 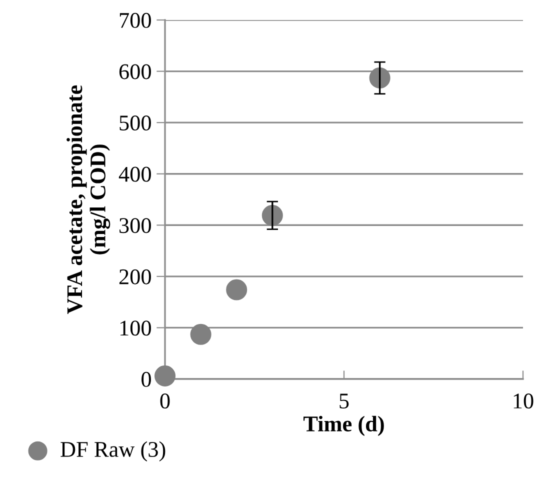 I want to click on x-tick-label: 0, so click(x=165, y=401).